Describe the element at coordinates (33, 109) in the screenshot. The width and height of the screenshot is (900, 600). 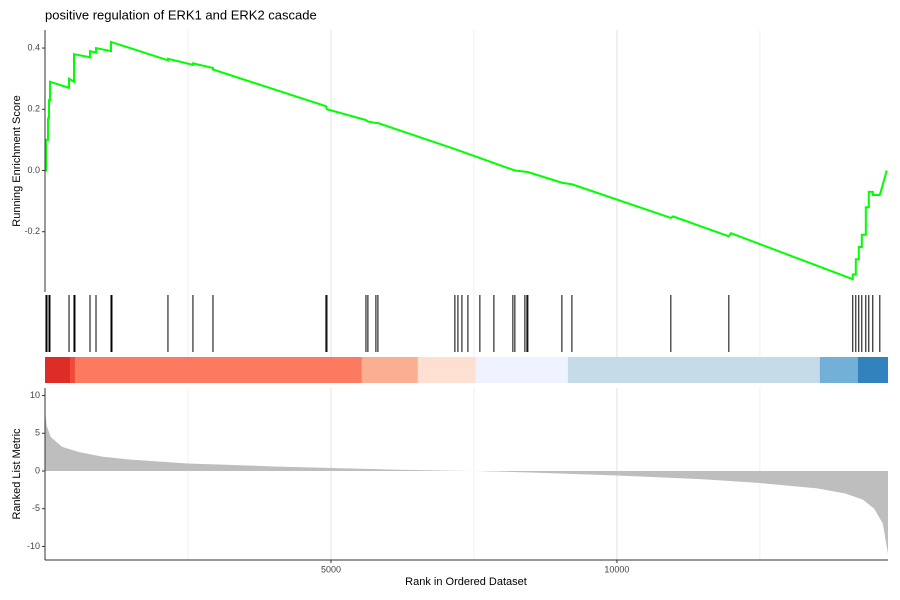
I see `y-tick-label: 0.2` at that location.